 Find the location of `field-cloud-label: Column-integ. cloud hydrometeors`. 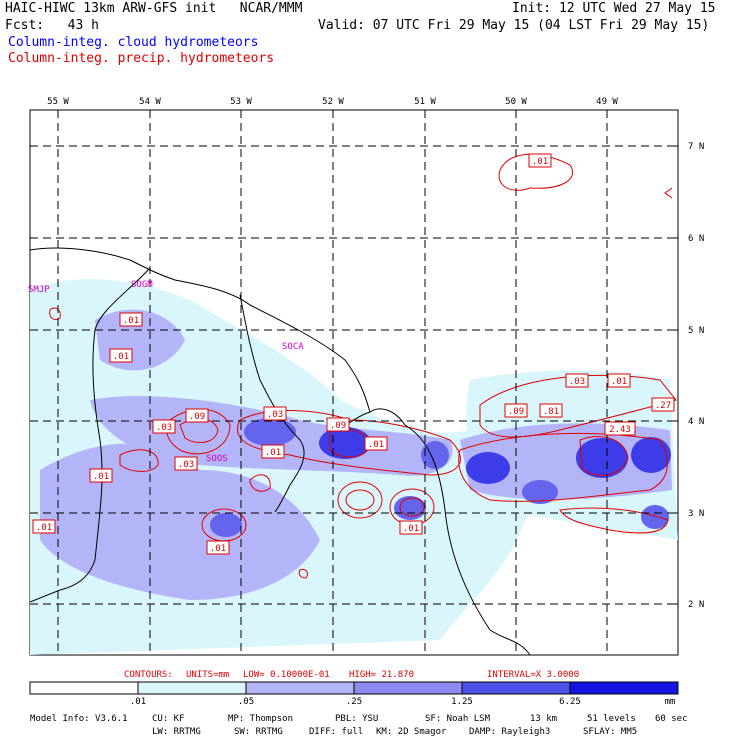

field-cloud-label: Column-integ. cloud hydrometeors is located at coordinates (133, 42).